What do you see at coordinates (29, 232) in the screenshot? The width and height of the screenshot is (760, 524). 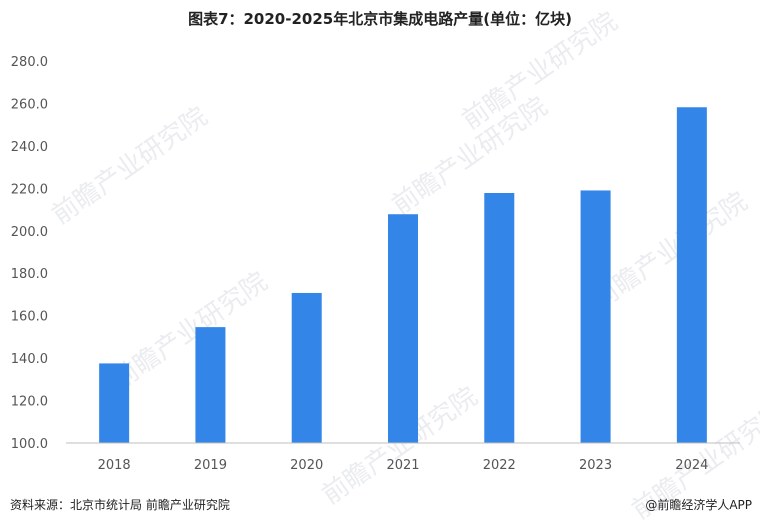 I see `y-tick-label: 200.0` at bounding box center [29, 232].